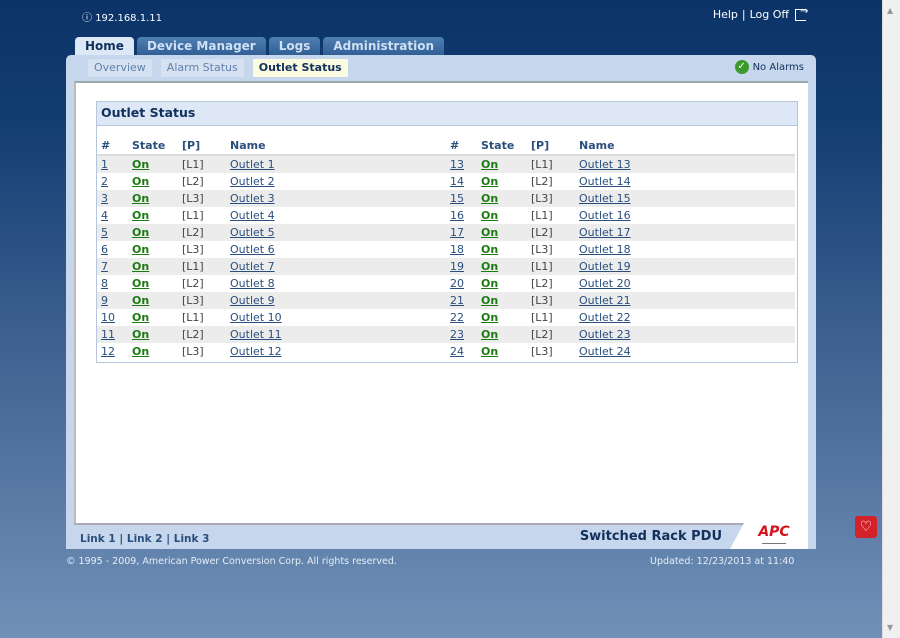 The image size is (900, 638). What do you see at coordinates (252, 215) in the screenshot?
I see `outlet-name-link: Outlet 4` at bounding box center [252, 215].